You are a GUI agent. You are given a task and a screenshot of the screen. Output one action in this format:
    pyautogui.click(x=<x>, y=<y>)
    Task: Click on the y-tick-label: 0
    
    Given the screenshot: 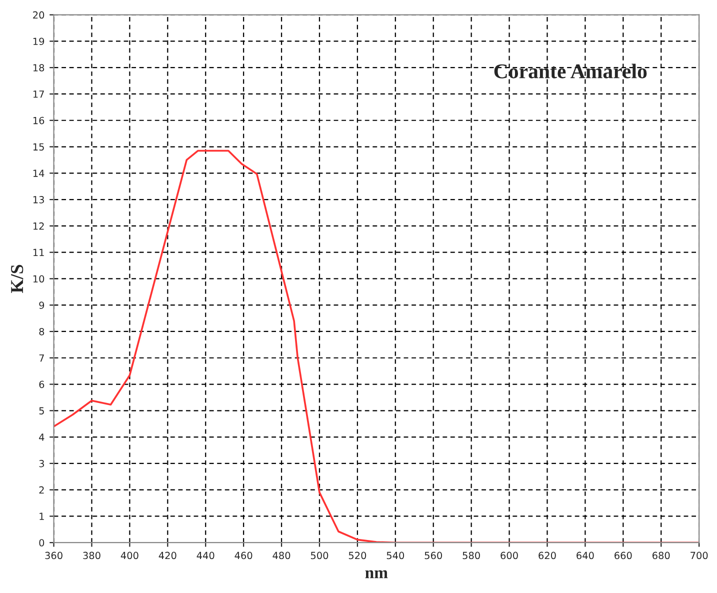 What is the action you would take?
    pyautogui.click(x=41, y=542)
    